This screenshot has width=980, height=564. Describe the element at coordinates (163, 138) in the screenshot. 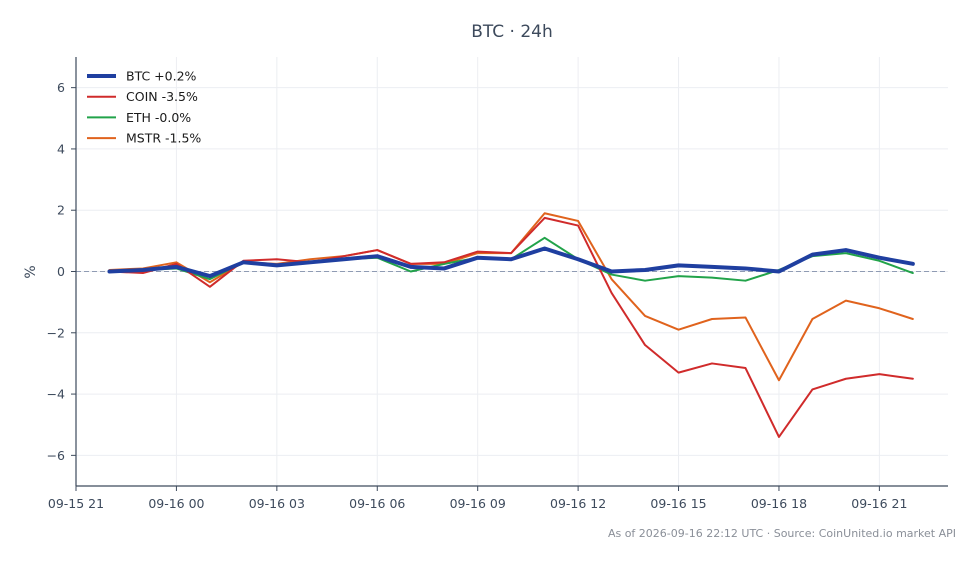

I see `legend-entry-3: MSTR -1.5%` at that location.